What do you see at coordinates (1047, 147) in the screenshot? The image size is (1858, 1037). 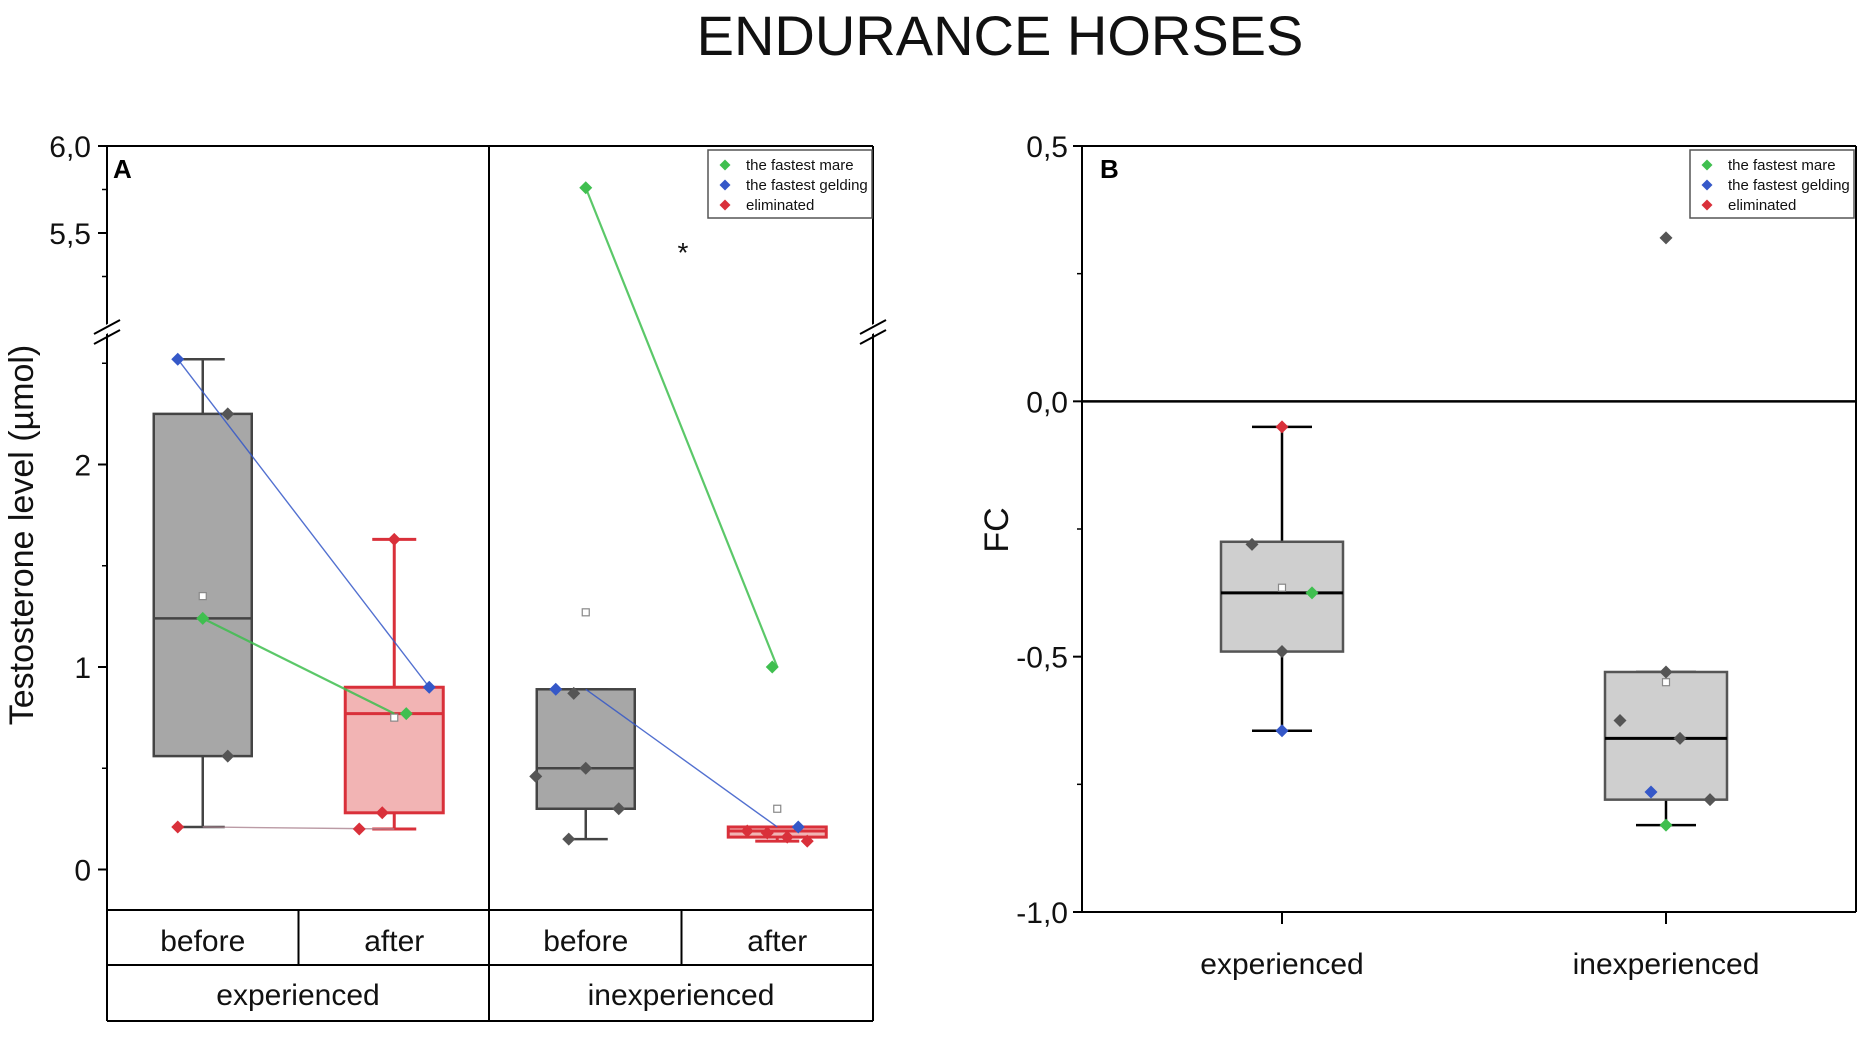 I see `y-tick-label: 0,5` at bounding box center [1047, 147].